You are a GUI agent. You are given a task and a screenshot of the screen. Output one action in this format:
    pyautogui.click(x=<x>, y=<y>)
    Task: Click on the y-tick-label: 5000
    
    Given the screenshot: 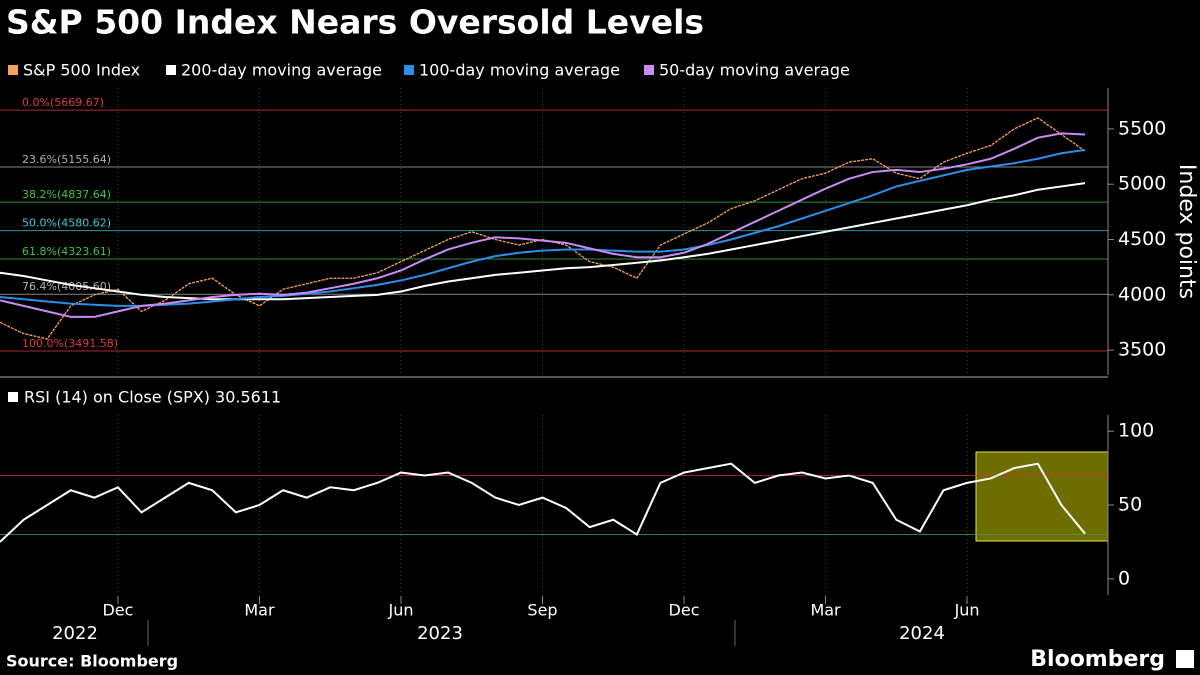 What is the action you would take?
    pyautogui.click(x=1142, y=184)
    